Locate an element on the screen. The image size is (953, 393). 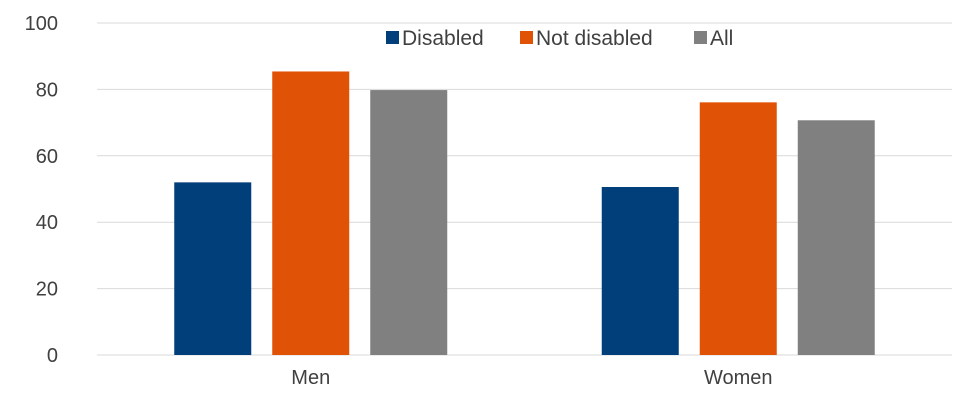
bar-disabled-men is located at coordinates (213, 268).